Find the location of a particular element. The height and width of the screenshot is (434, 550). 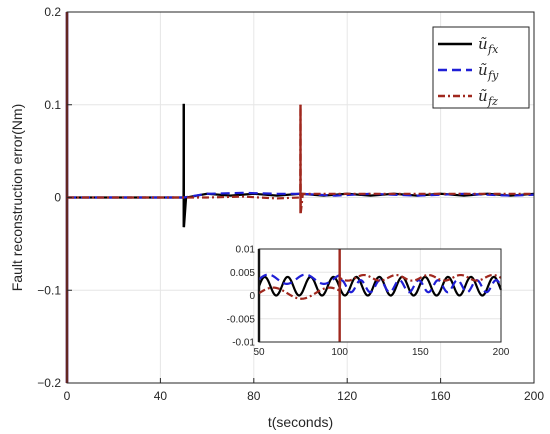

legend-label-2: ũ is located at coordinates (483, 96).